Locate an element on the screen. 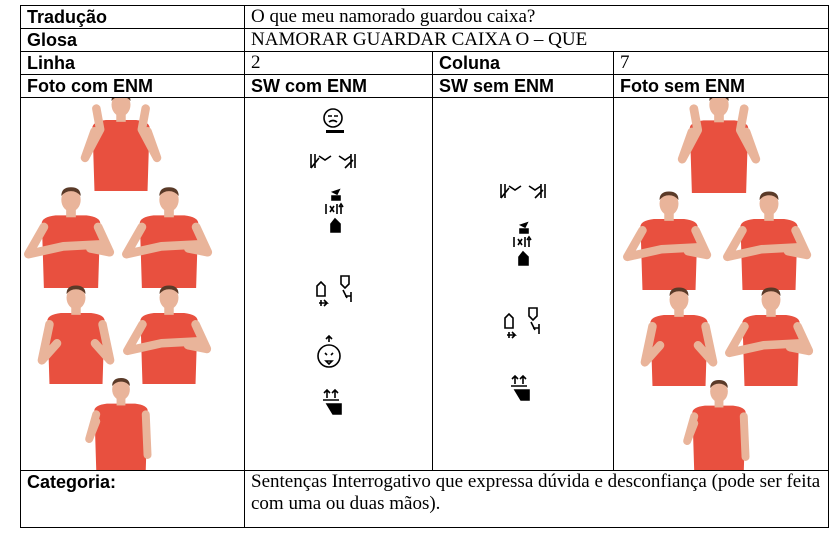 Image resolution: width=830 pixels, height=555 pixels. movement is located at coordinates (523, 191).